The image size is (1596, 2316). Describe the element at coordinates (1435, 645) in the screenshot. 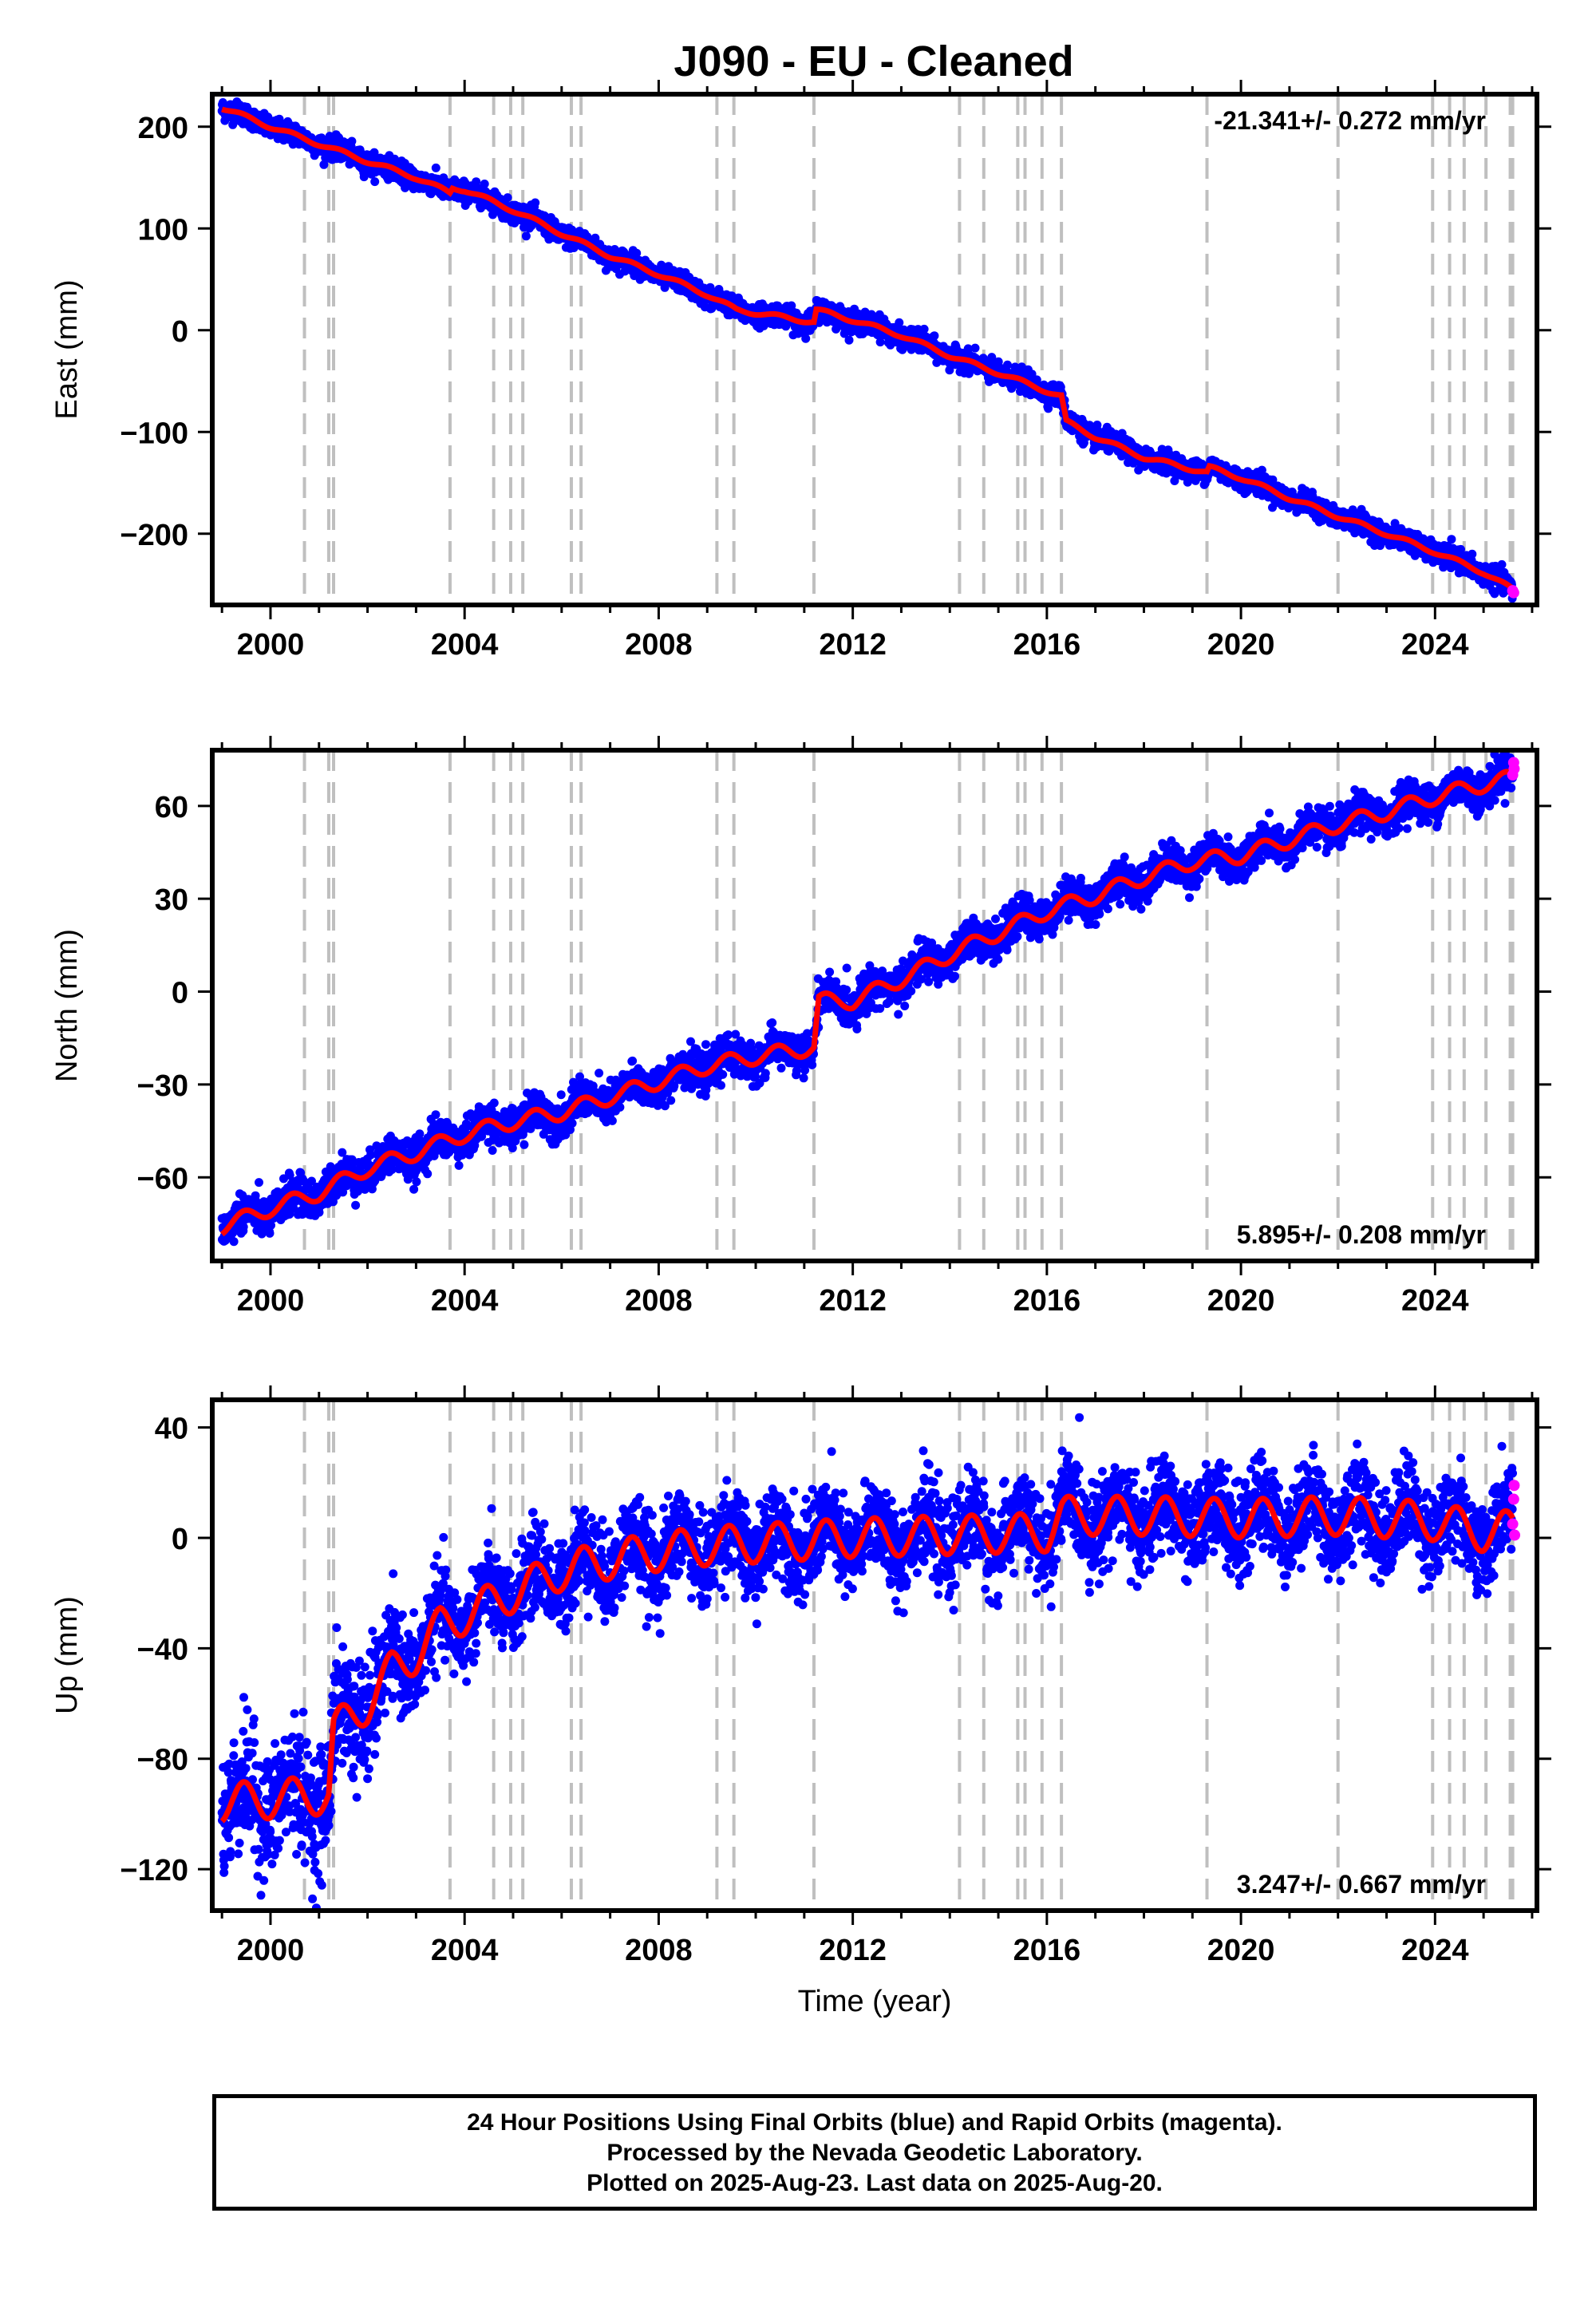

I see `x-tick-label: 2024` at that location.